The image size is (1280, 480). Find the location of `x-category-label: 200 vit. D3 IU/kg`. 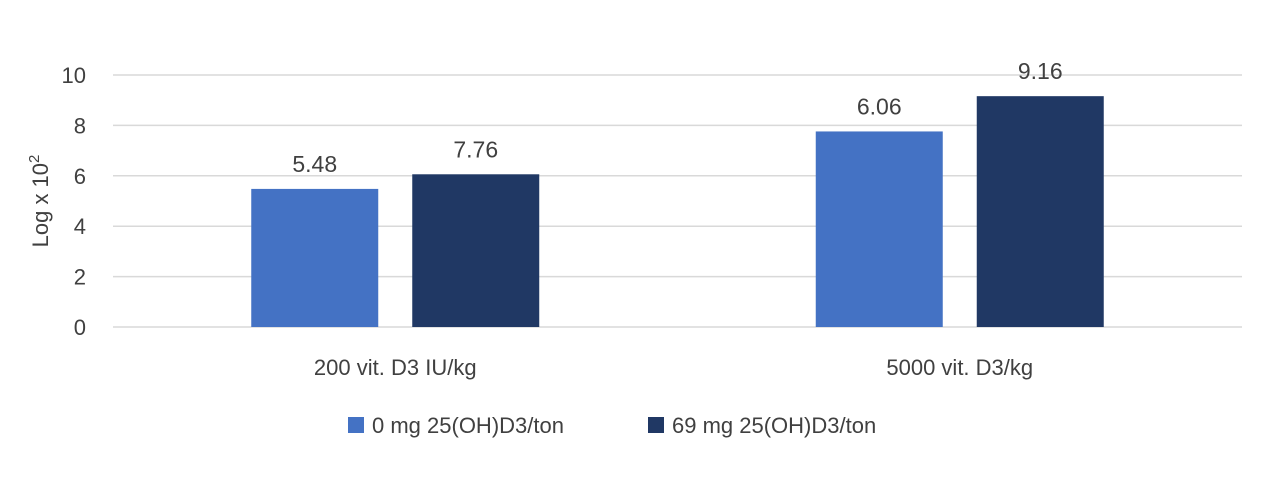

x-category-label: 200 vit. D3 IU/kg is located at coordinates (395, 367).